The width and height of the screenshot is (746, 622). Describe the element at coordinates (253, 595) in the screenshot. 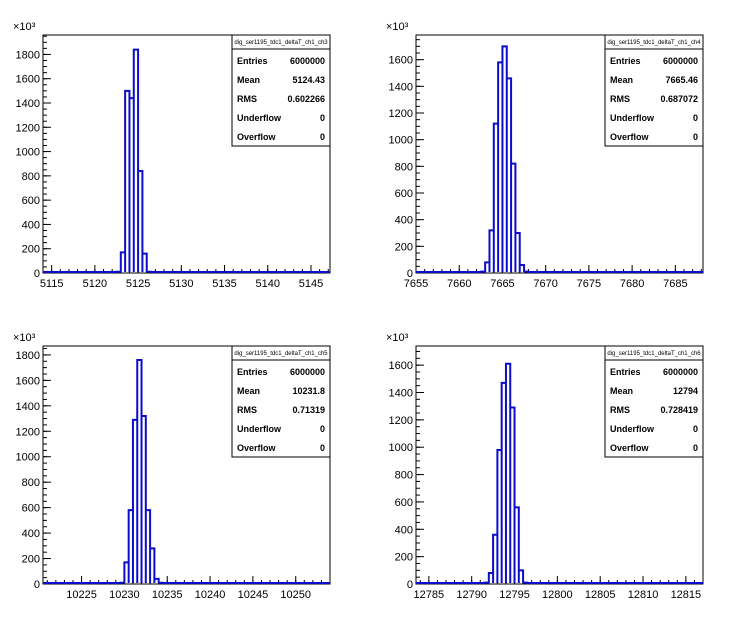

I see `x-tick-label: 10245` at that location.